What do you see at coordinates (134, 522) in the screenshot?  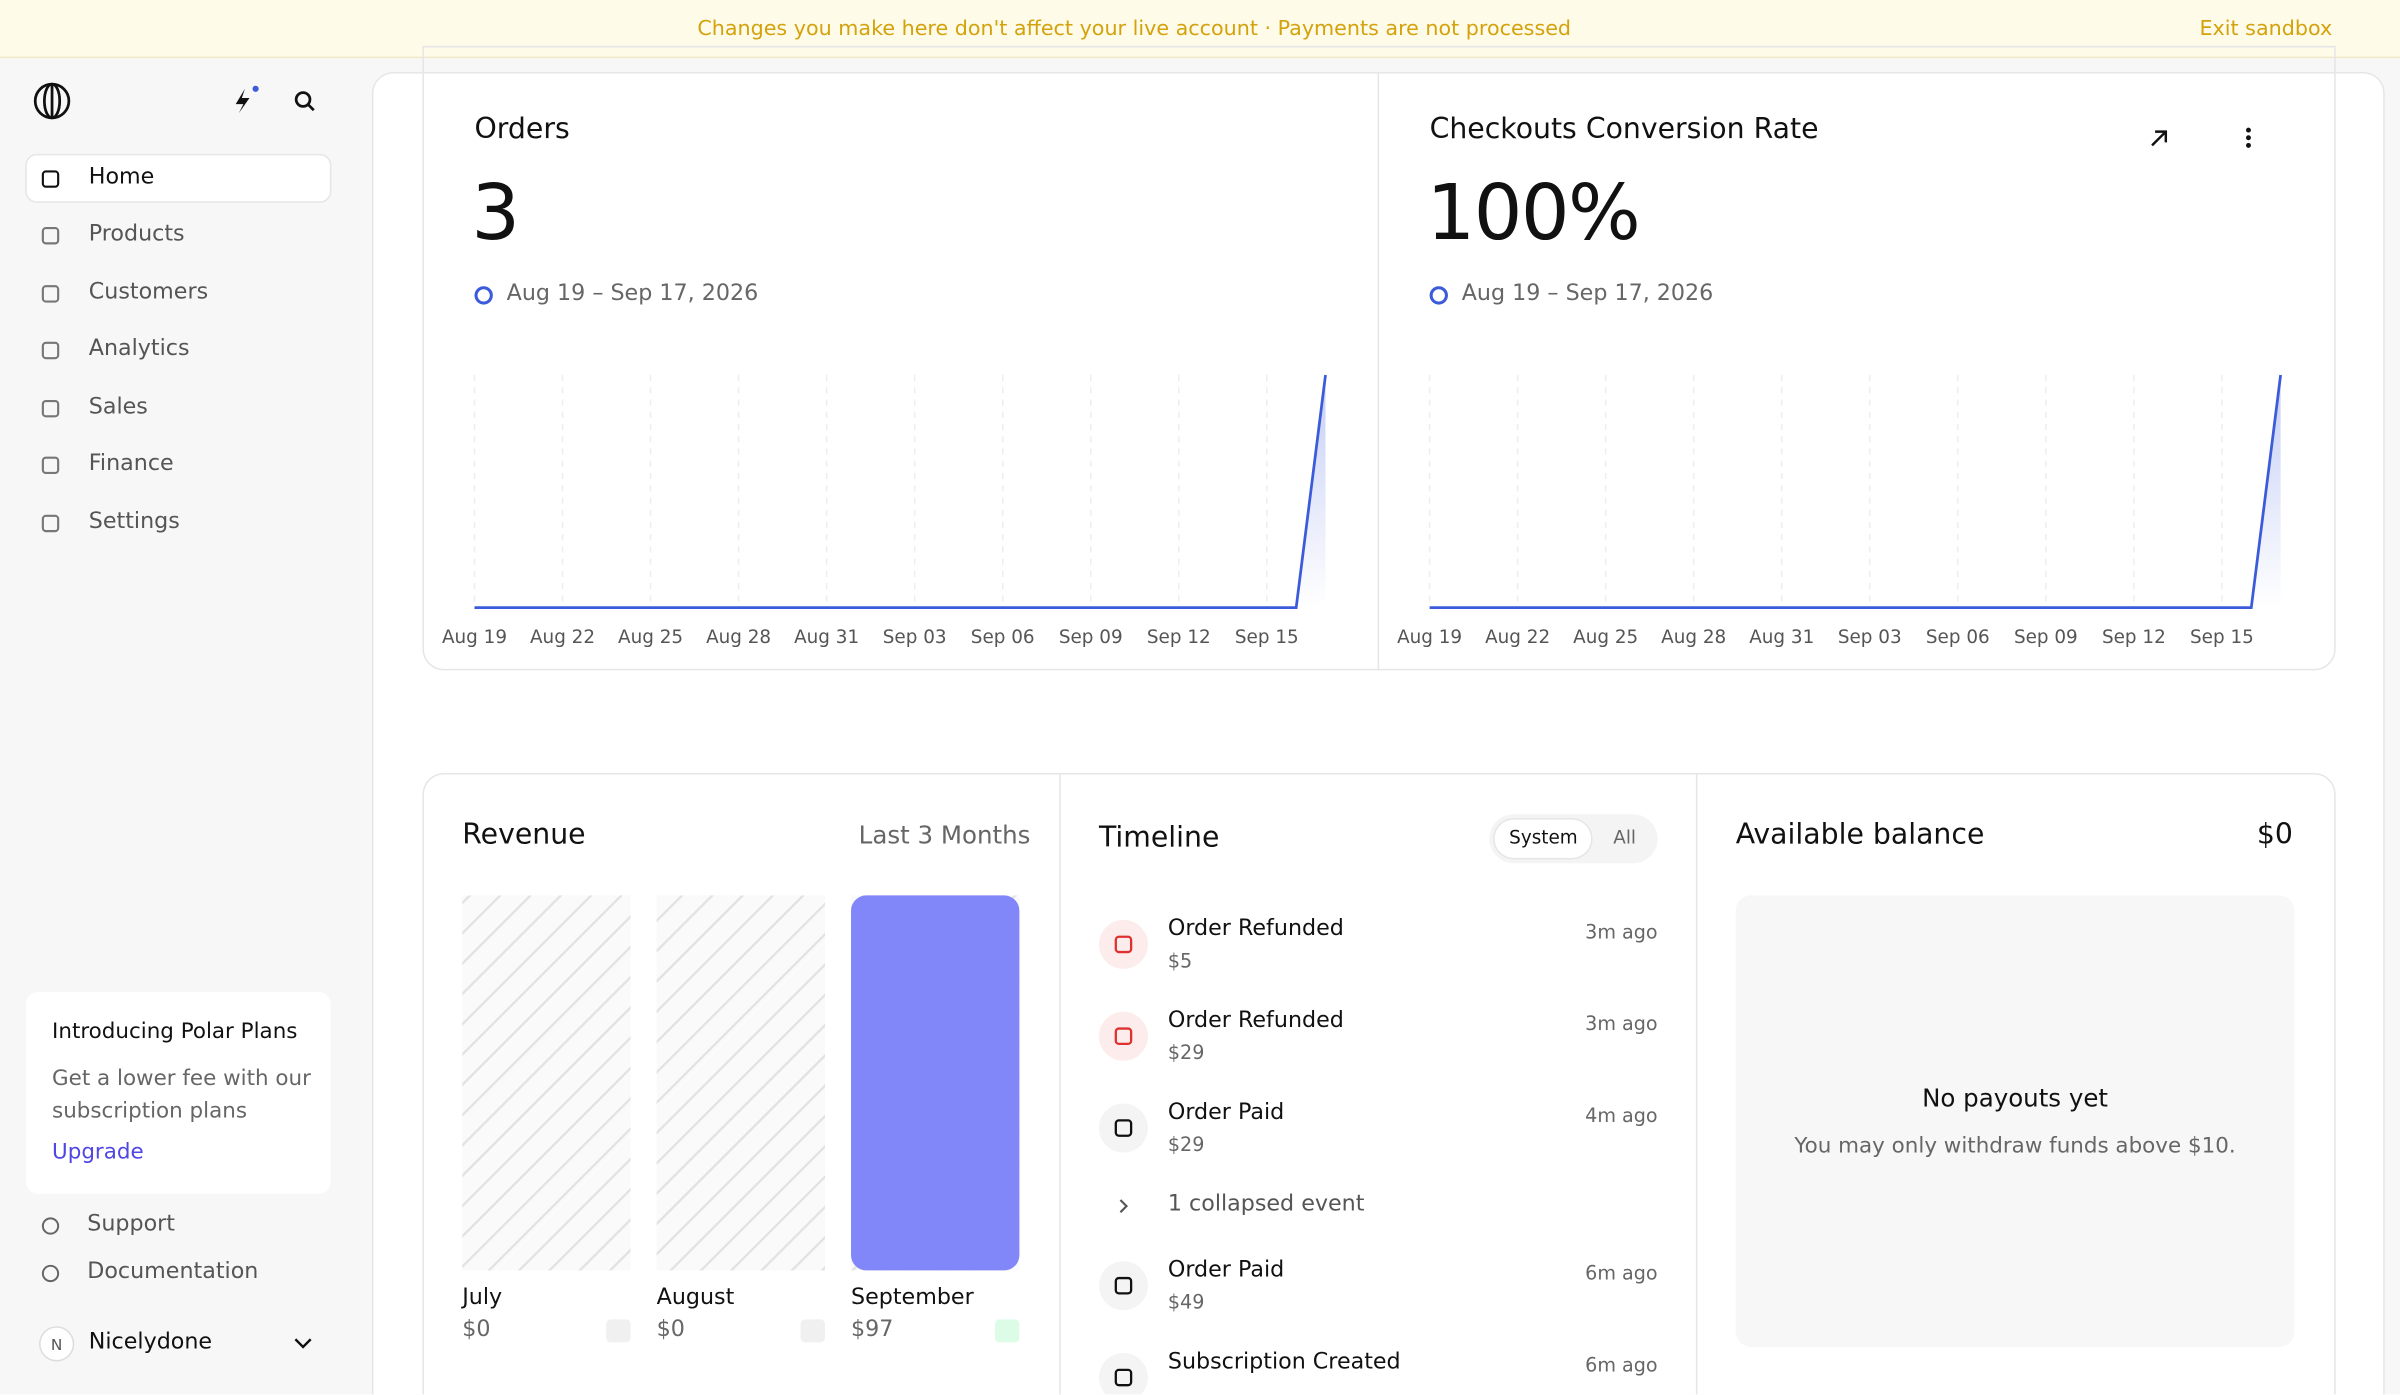 I see `nav-item: Settings` at bounding box center [134, 522].